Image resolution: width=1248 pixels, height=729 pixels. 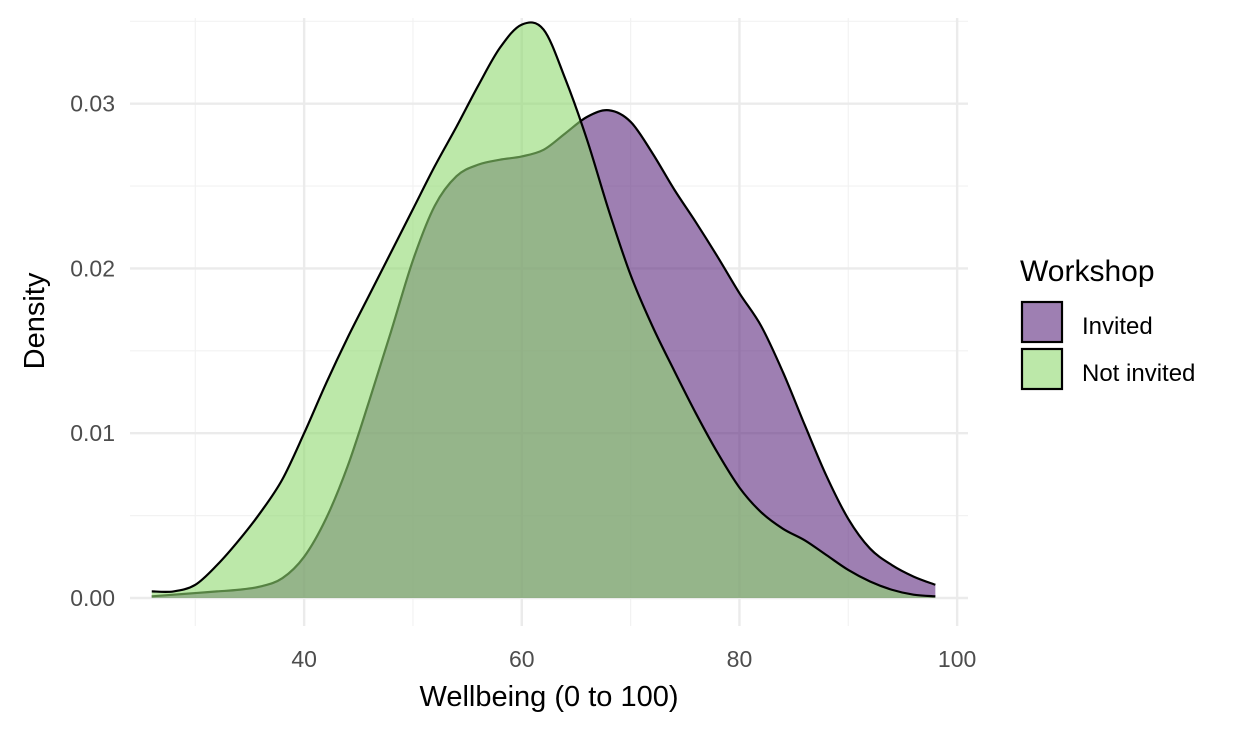 I want to click on legend-label-invited: Invited, so click(x=1117, y=326).